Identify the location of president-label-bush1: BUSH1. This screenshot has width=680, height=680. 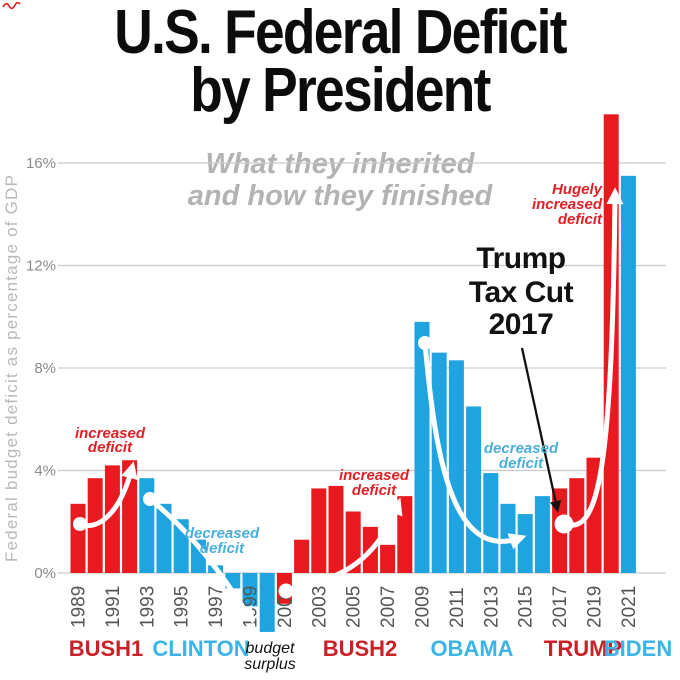
(106, 648).